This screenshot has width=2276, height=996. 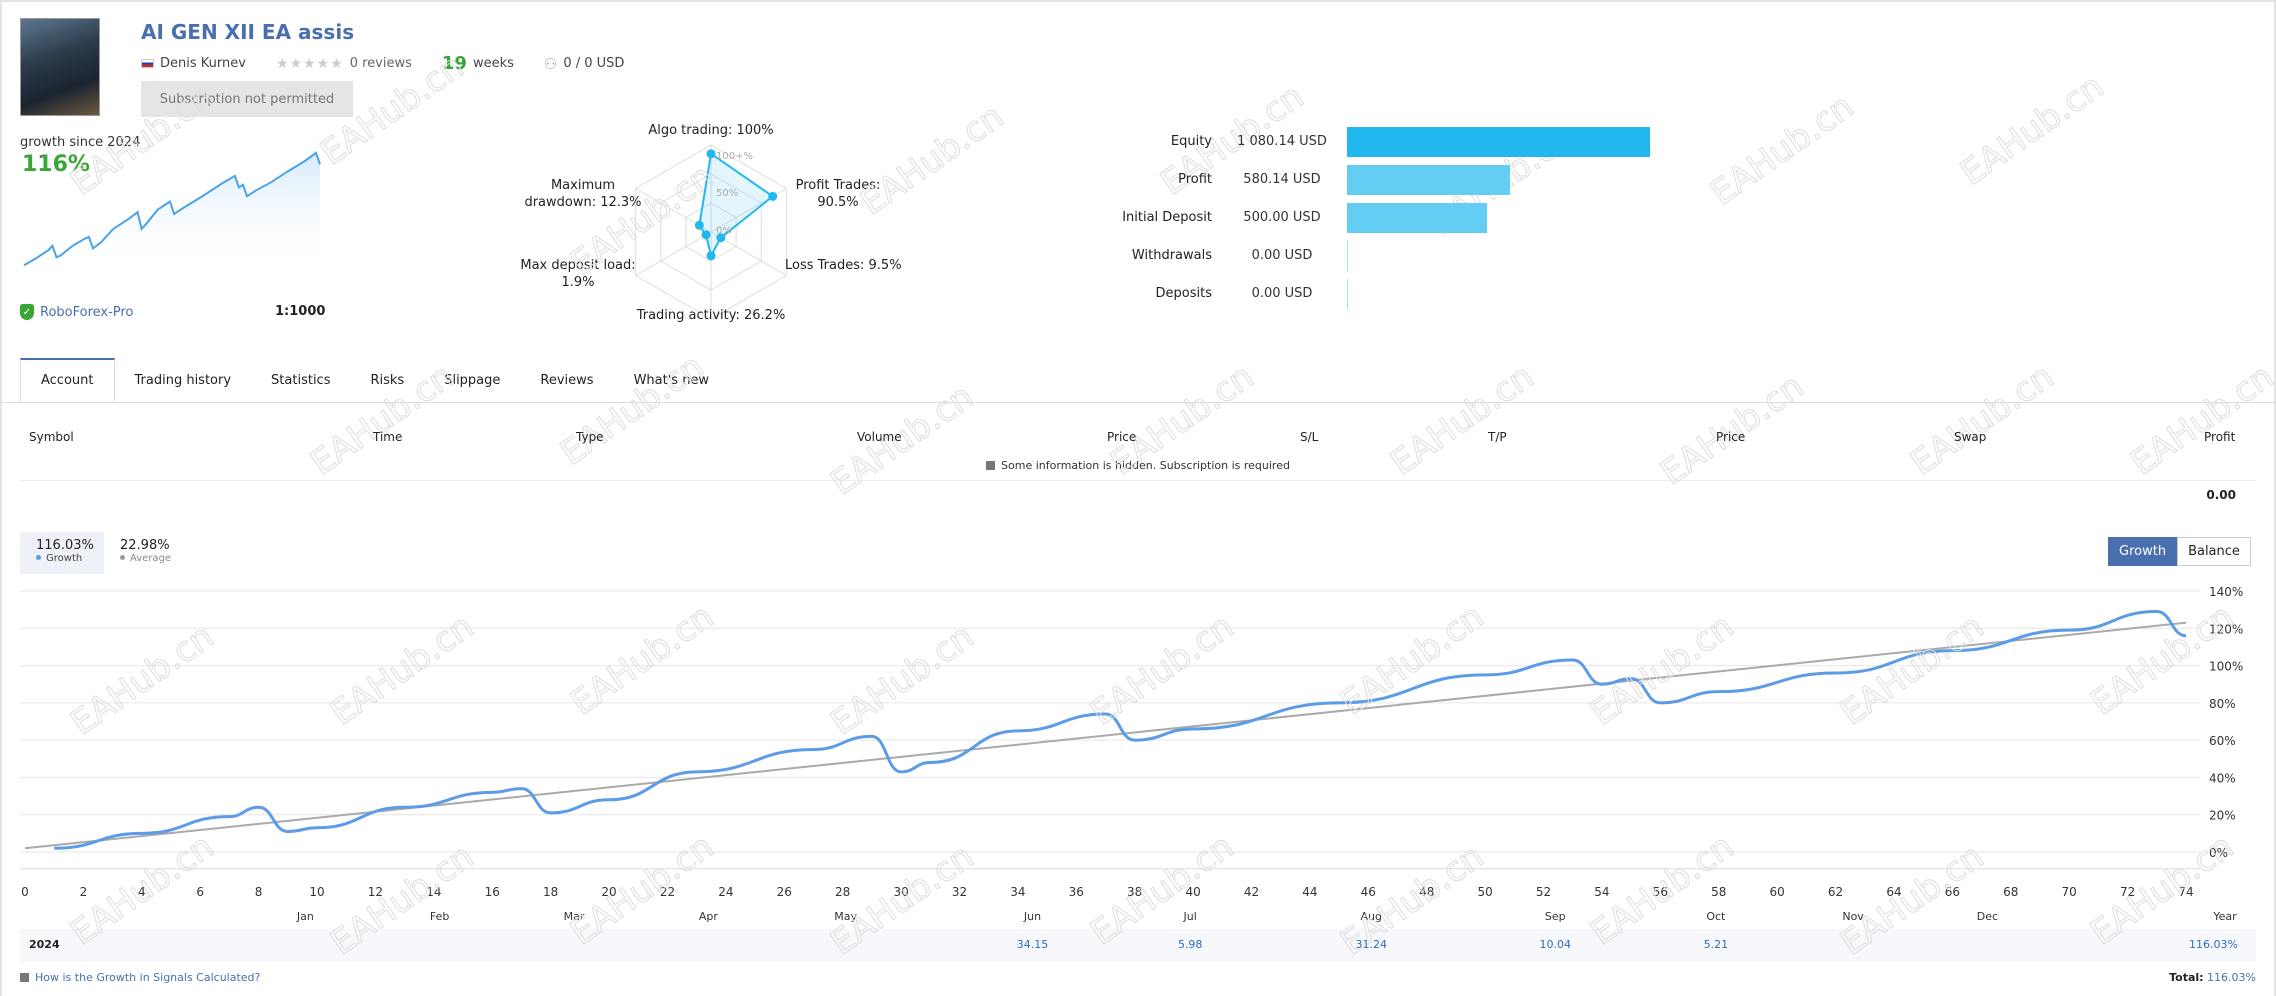 I want to click on mini-growth-chart, so click(x=170, y=213).